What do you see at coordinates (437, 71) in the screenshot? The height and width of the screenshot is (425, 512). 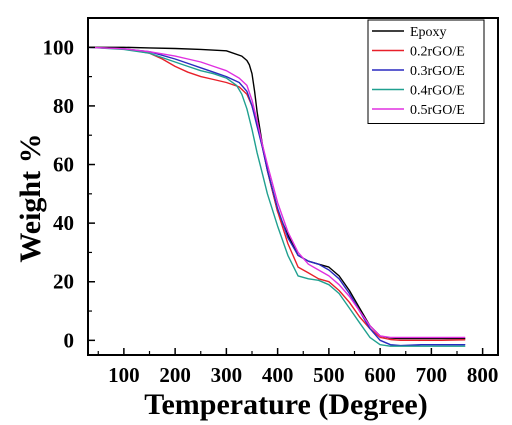 I see `legend-label: 0.3rGO/E` at bounding box center [437, 71].